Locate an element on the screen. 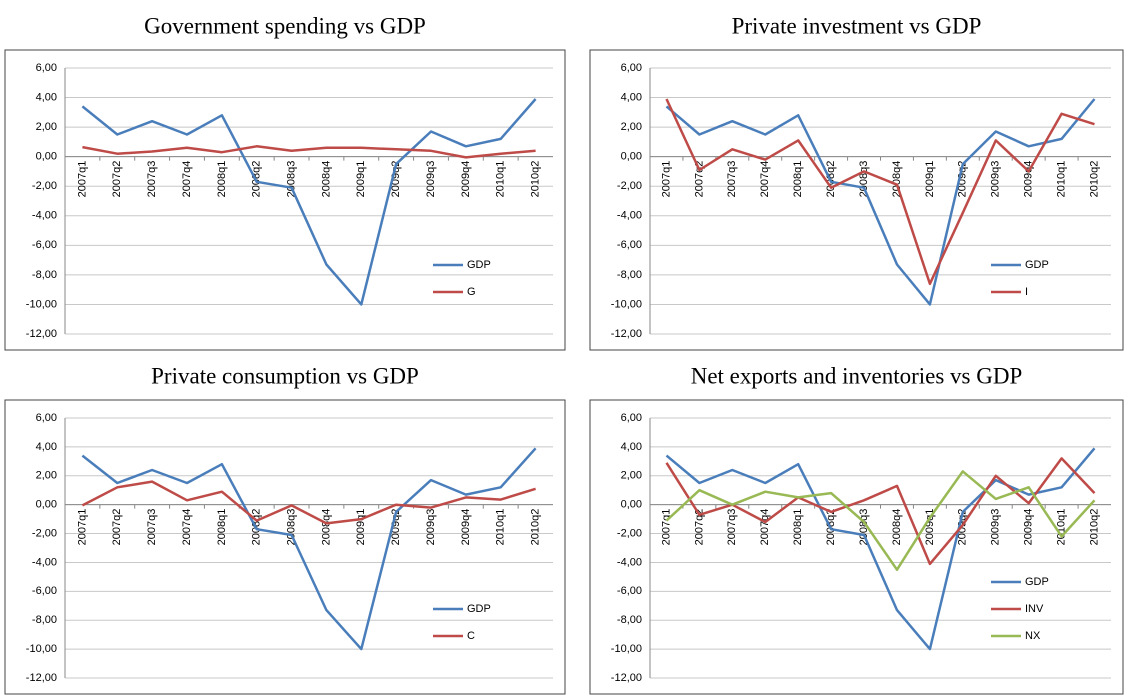 The image size is (1128, 695). x-tick-label: 2009q4 is located at coordinates (466, 527).